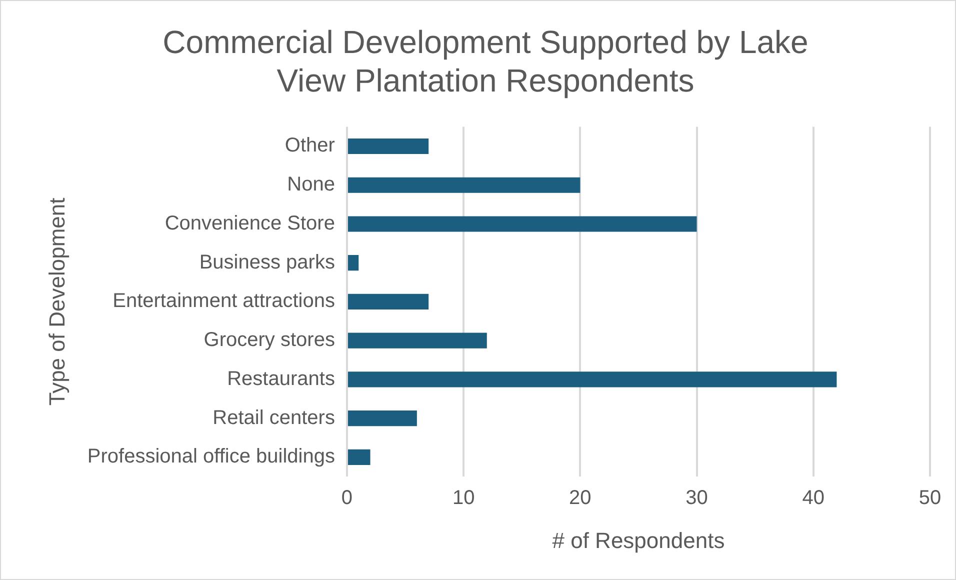 Image resolution: width=956 pixels, height=580 pixels. What do you see at coordinates (267, 262) in the screenshot?
I see `y-tick-label: Business parks` at bounding box center [267, 262].